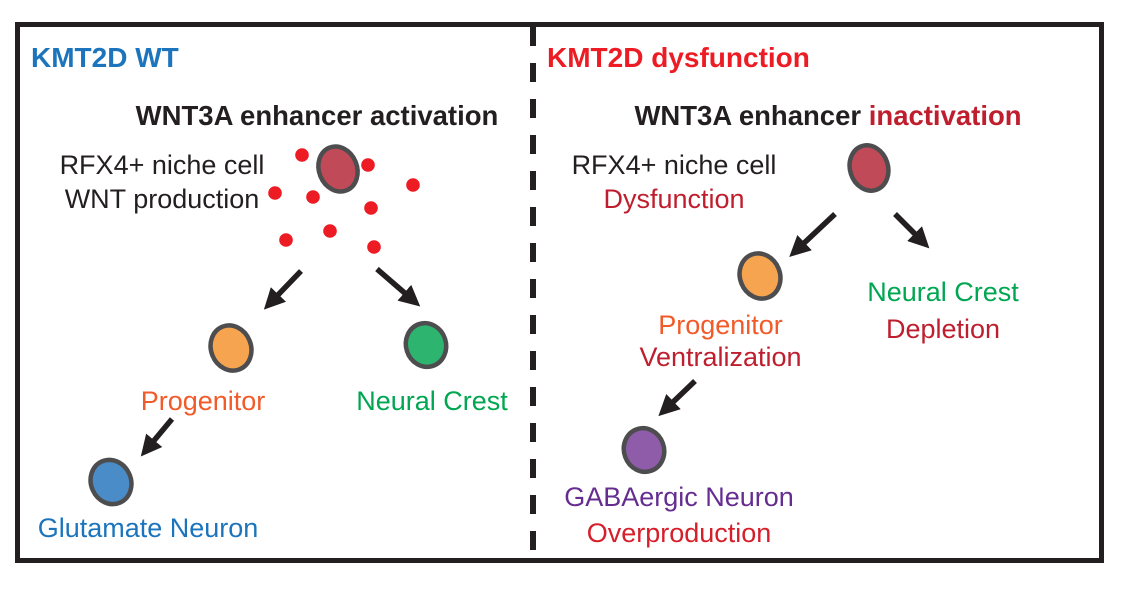  What do you see at coordinates (674, 199) in the screenshot?
I see `niche-dysfunction-label: Dysfunction` at bounding box center [674, 199].